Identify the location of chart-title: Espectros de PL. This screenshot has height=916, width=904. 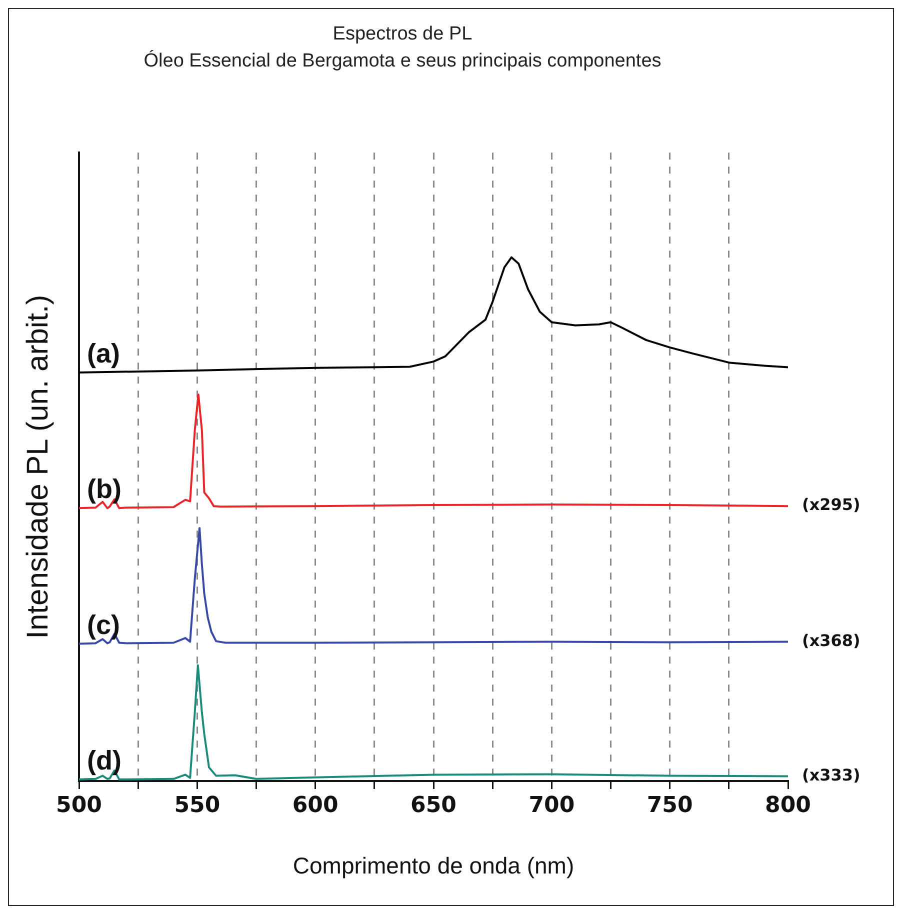
(402, 34).